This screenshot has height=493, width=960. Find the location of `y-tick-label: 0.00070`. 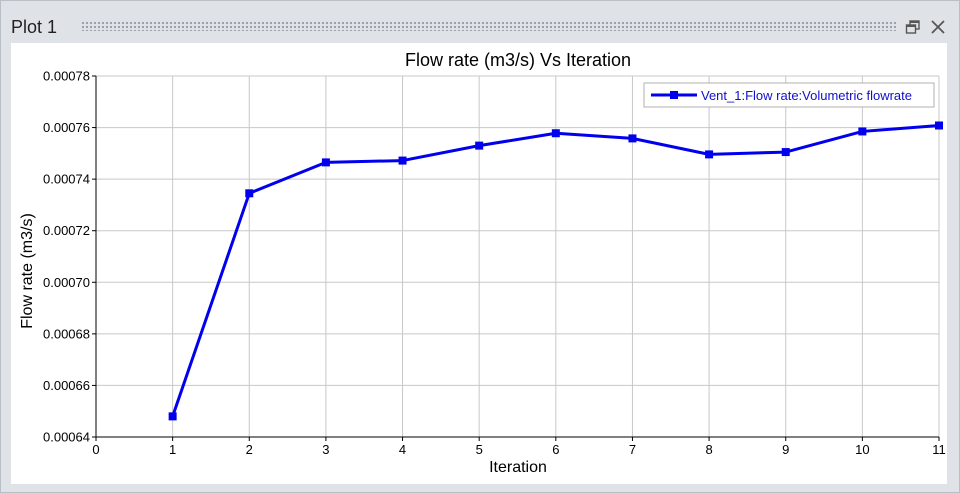

y-tick-label: 0.00070 is located at coordinates (66, 282).